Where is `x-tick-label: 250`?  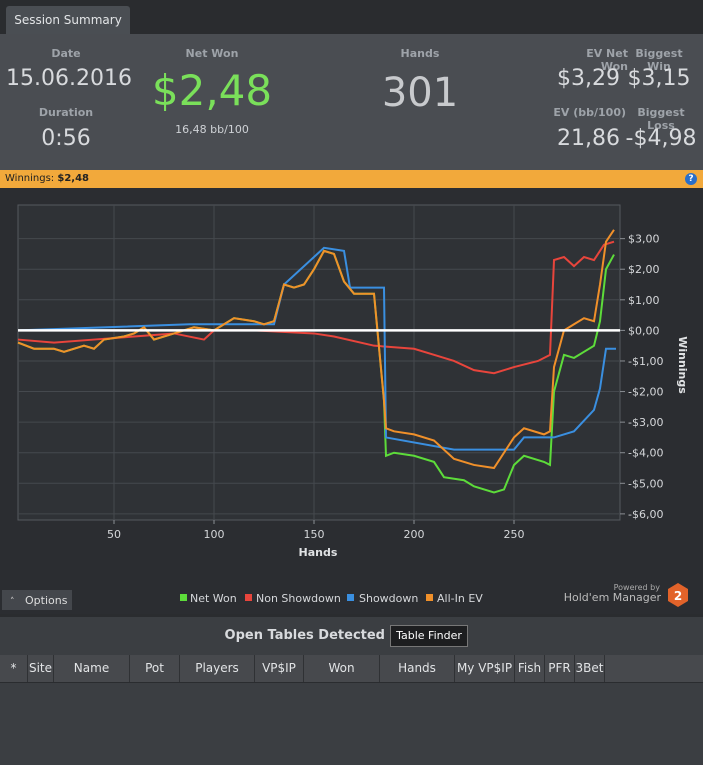
x-tick-label: 250 is located at coordinates (514, 534).